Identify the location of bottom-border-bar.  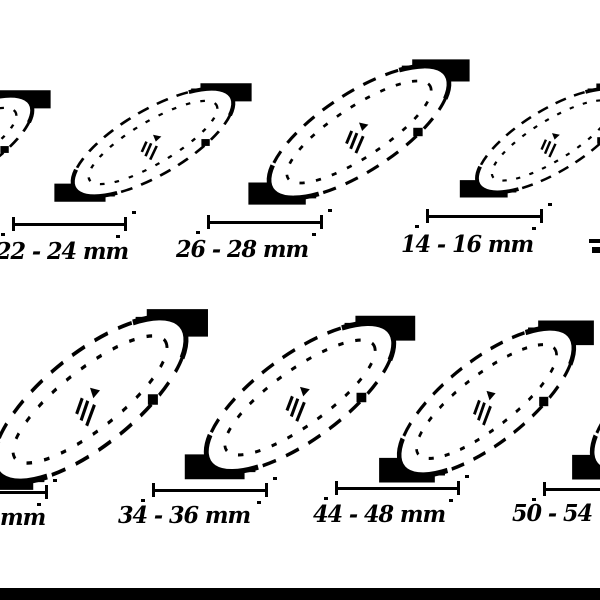
(300, 594).